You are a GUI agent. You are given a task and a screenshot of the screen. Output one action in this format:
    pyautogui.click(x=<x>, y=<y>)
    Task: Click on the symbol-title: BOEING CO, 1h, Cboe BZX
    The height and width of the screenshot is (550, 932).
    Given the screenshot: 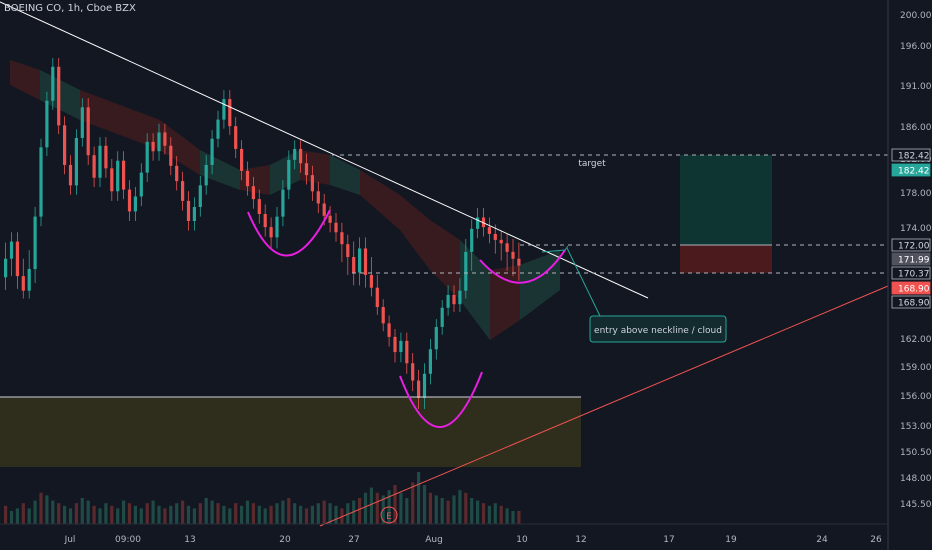 What is the action you would take?
    pyautogui.click(x=70, y=8)
    